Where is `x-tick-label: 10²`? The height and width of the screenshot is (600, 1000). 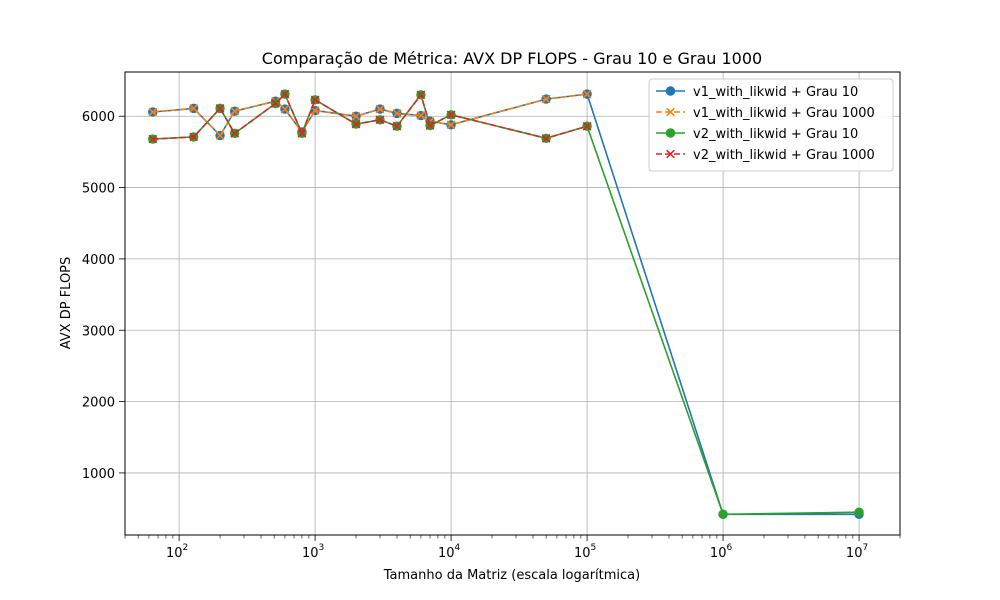 x-tick-label: 10² is located at coordinates (177, 552).